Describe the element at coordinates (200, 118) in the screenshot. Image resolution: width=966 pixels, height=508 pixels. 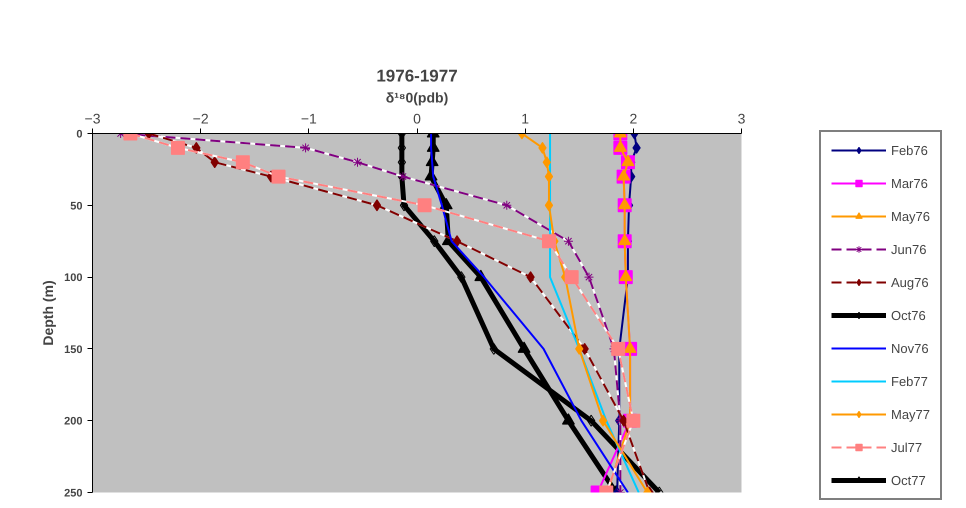
I see `x-tick-label: −2` at that location.